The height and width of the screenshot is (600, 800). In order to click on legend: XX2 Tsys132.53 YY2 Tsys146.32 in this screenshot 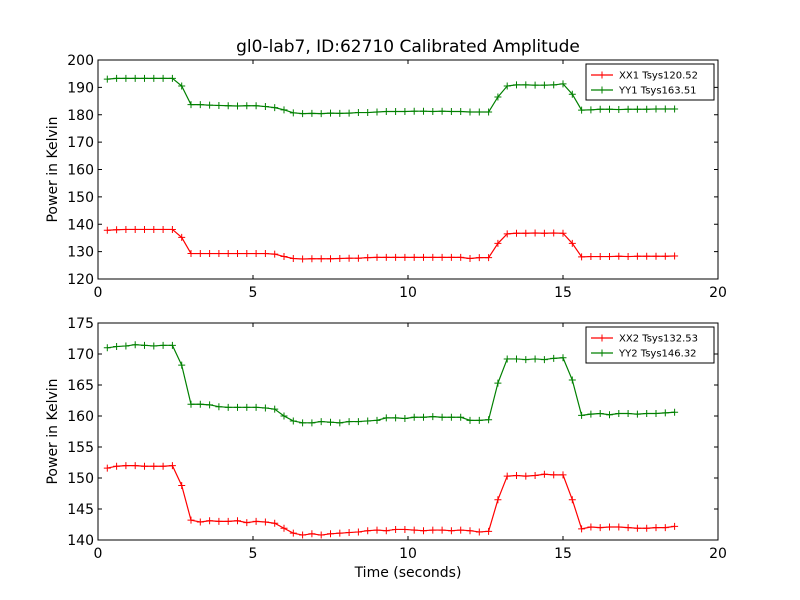, I will do `click(650, 345)`.